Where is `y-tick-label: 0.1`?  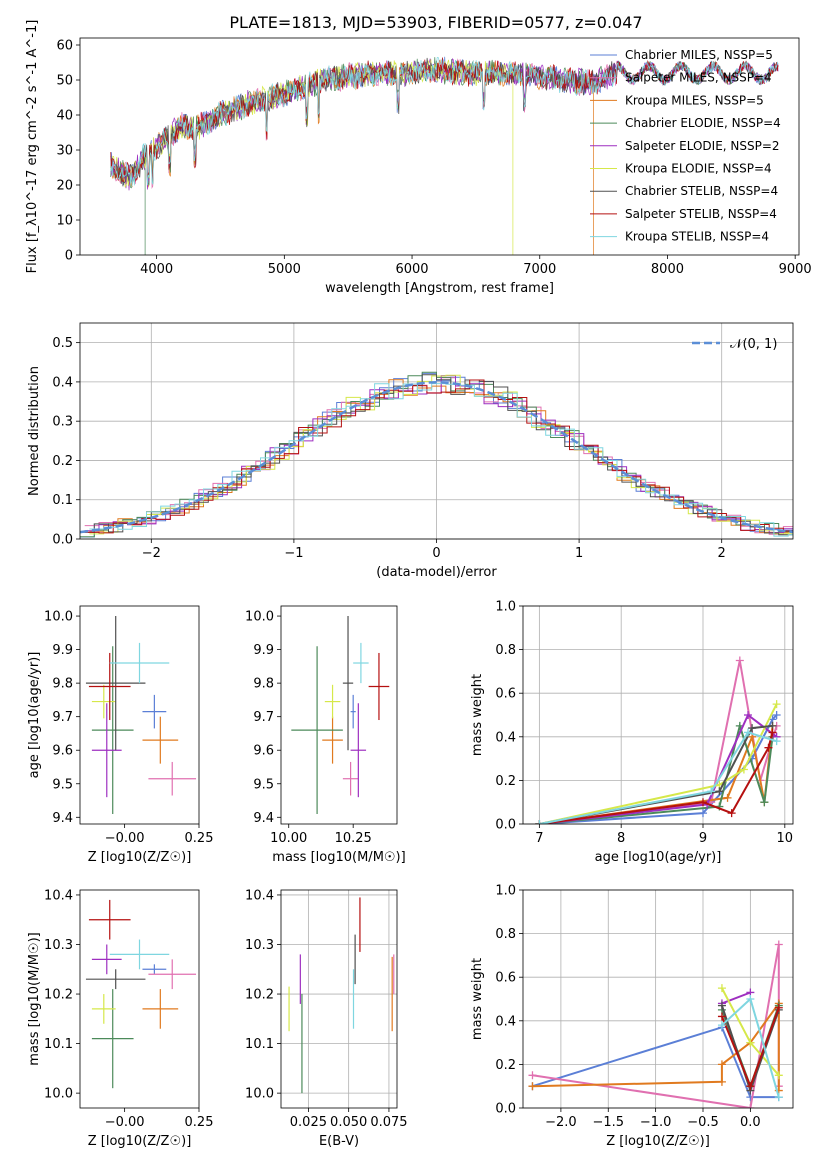 y-tick-label: 0.1 is located at coordinates (62, 500).